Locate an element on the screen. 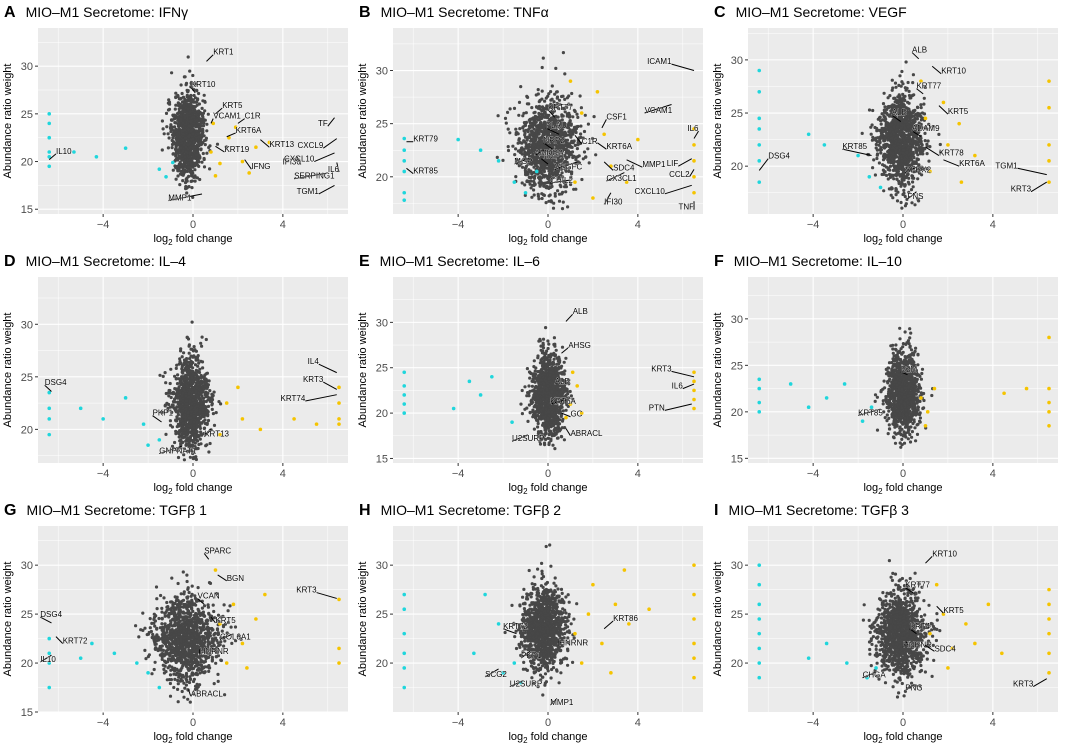  point-label: KRT77 is located at coordinates (928, 86).